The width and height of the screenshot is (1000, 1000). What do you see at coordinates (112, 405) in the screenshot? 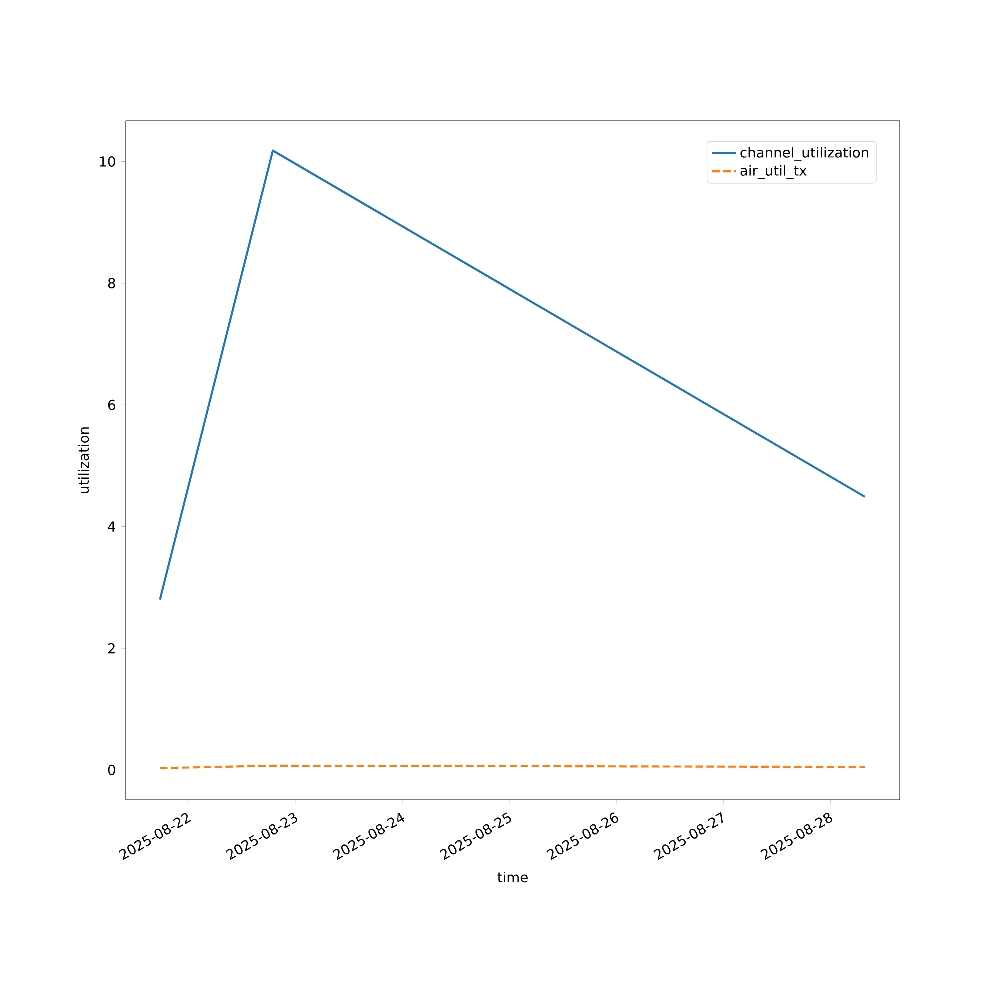
I see `y-tick-label: 6` at bounding box center [112, 405].